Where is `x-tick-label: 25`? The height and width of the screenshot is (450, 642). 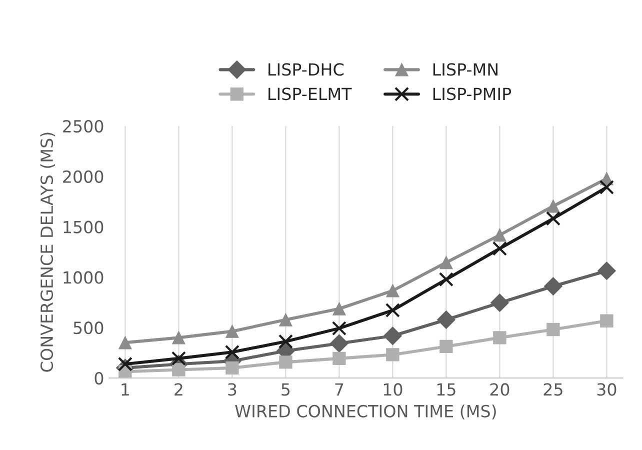
x-tick-label: 25 is located at coordinates (553, 389).